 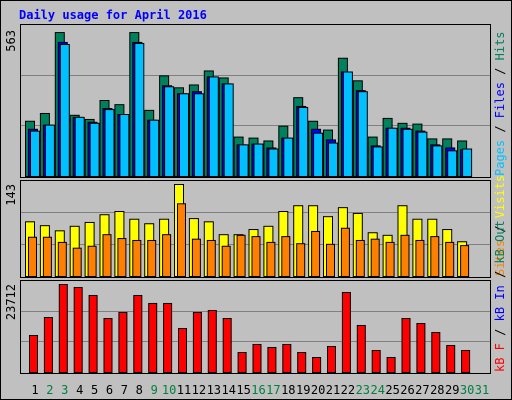 What do you see at coordinates (243, 390) in the screenshot?
I see `x-tick-label: 15` at bounding box center [243, 390].